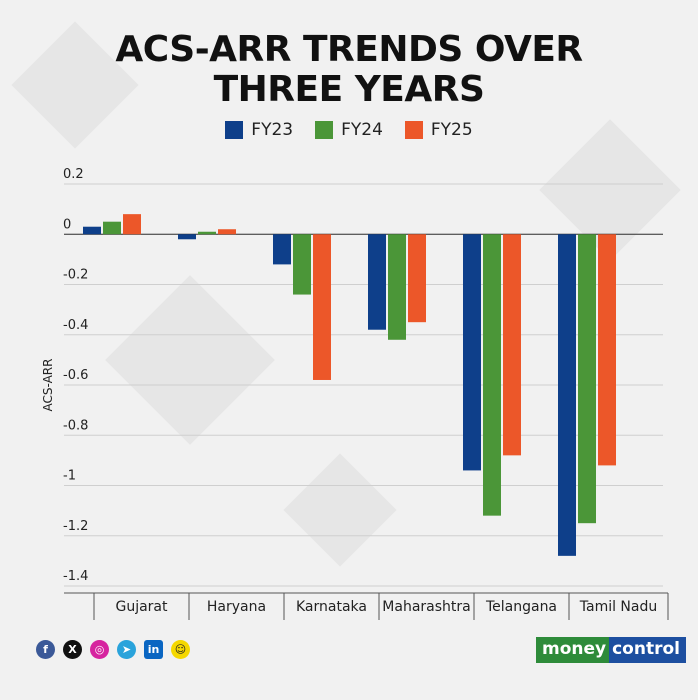  Describe the element at coordinates (236, 607) in the screenshot. I see `x-tick-label: Haryana` at that location.